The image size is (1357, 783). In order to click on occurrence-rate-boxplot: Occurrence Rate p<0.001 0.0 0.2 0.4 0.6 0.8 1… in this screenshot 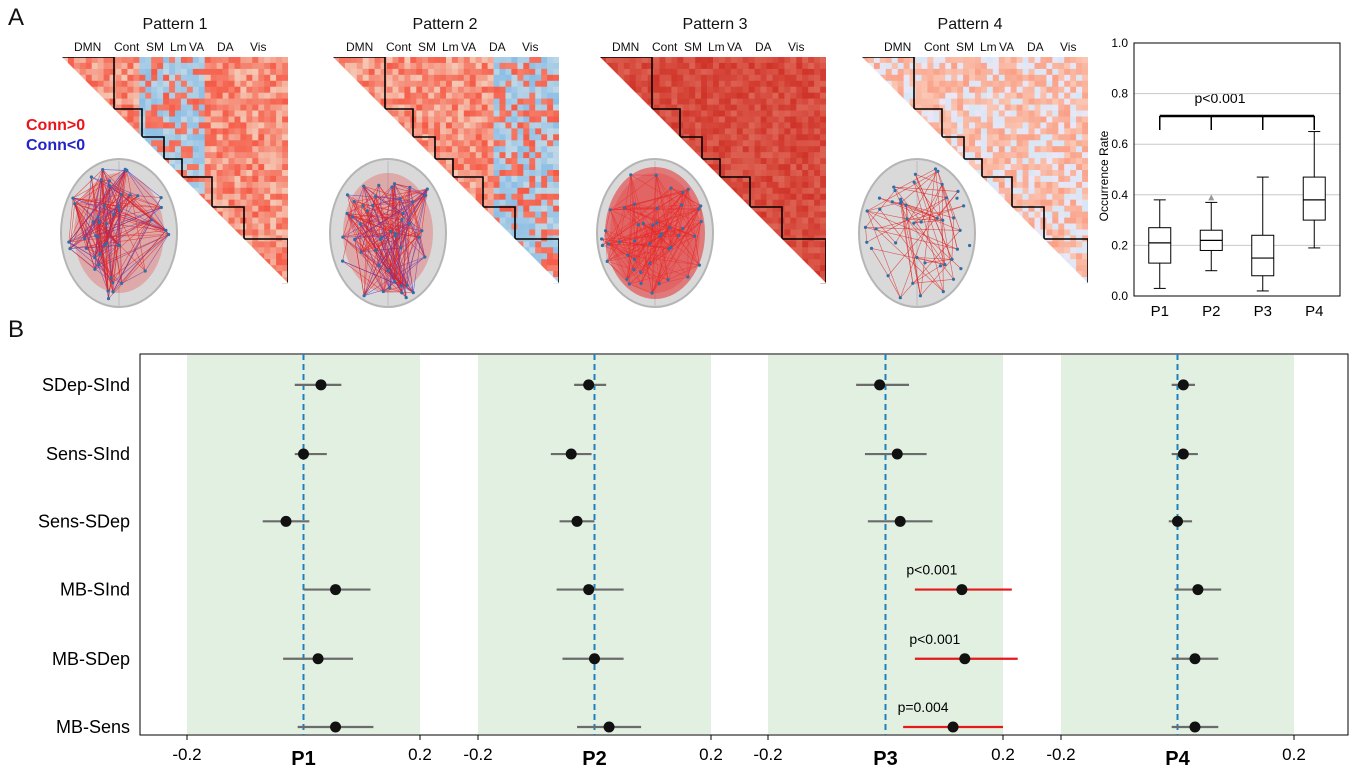, I will do `click(1219, 178)`.